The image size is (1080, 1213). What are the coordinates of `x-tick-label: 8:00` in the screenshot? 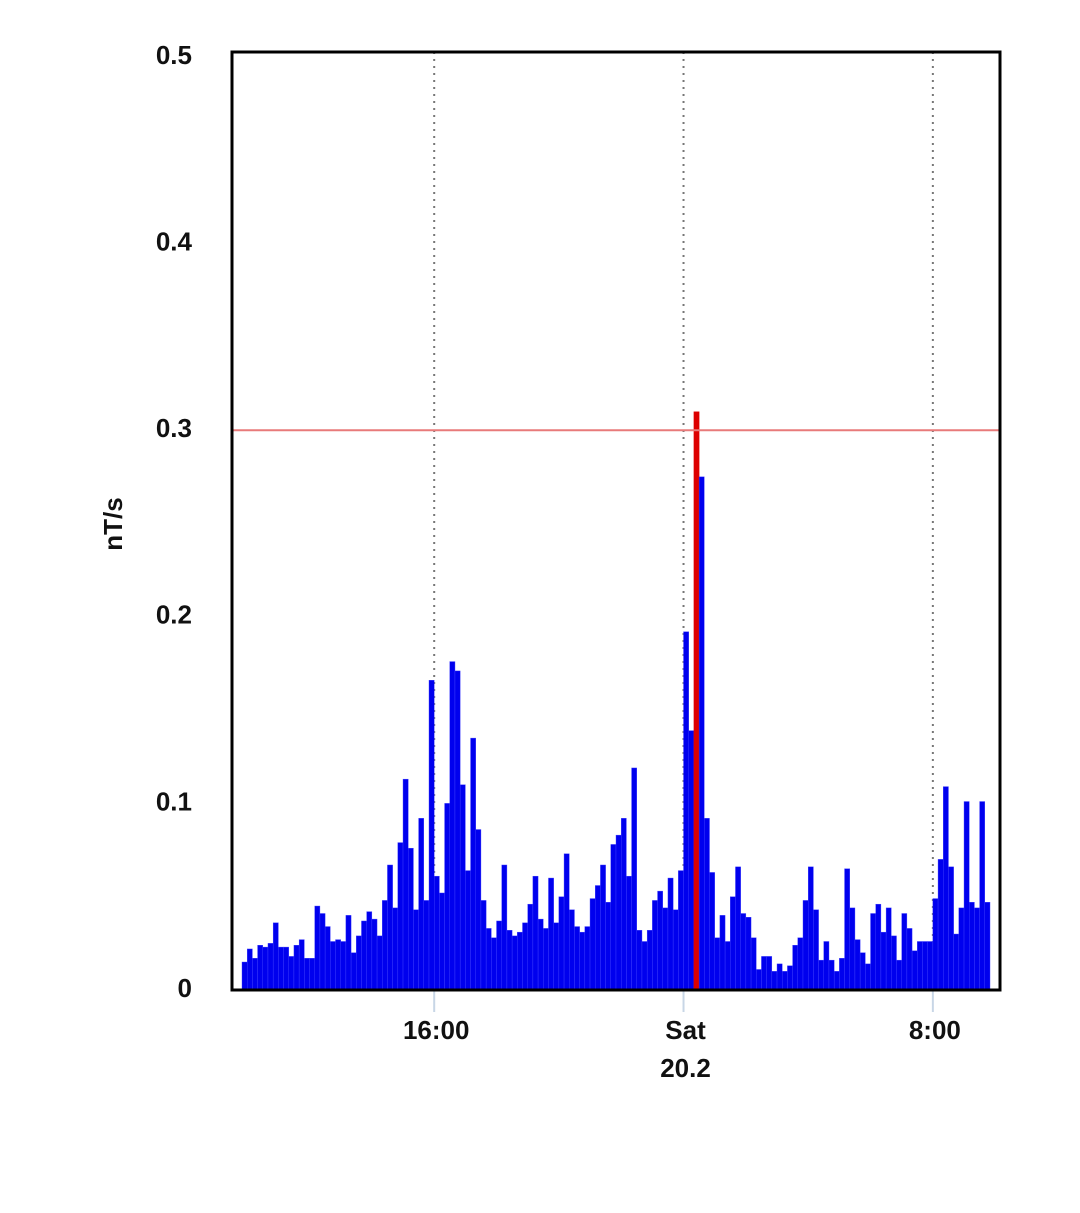 It's located at (935, 1030).